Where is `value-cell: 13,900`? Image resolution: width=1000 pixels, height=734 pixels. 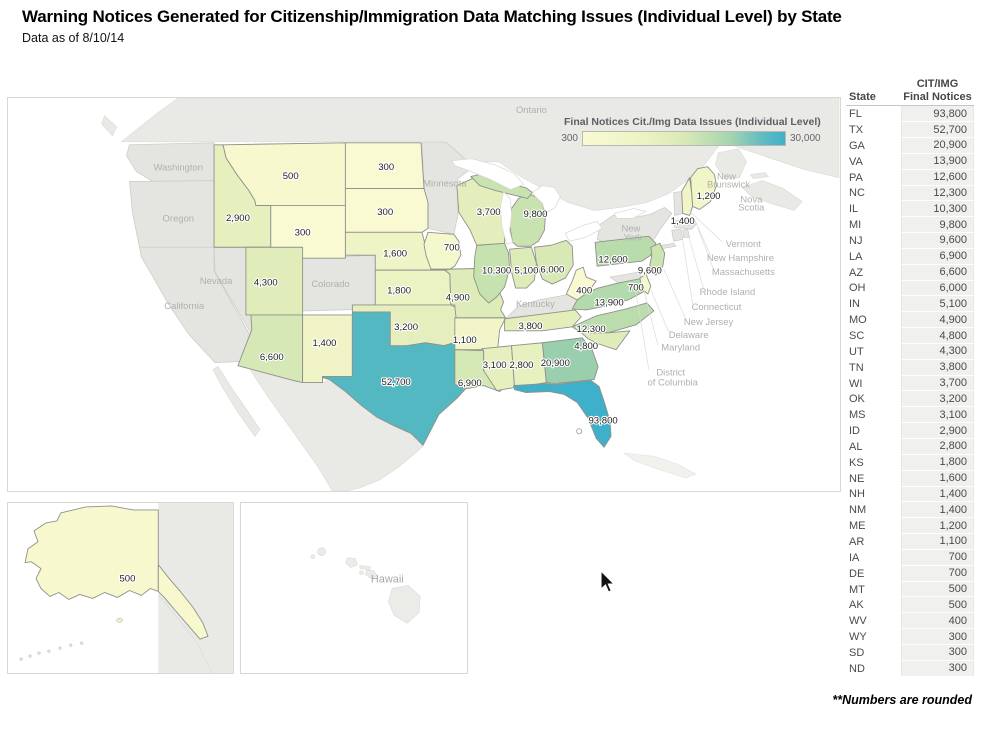
value-cell: 13,900 is located at coordinates (937, 161).